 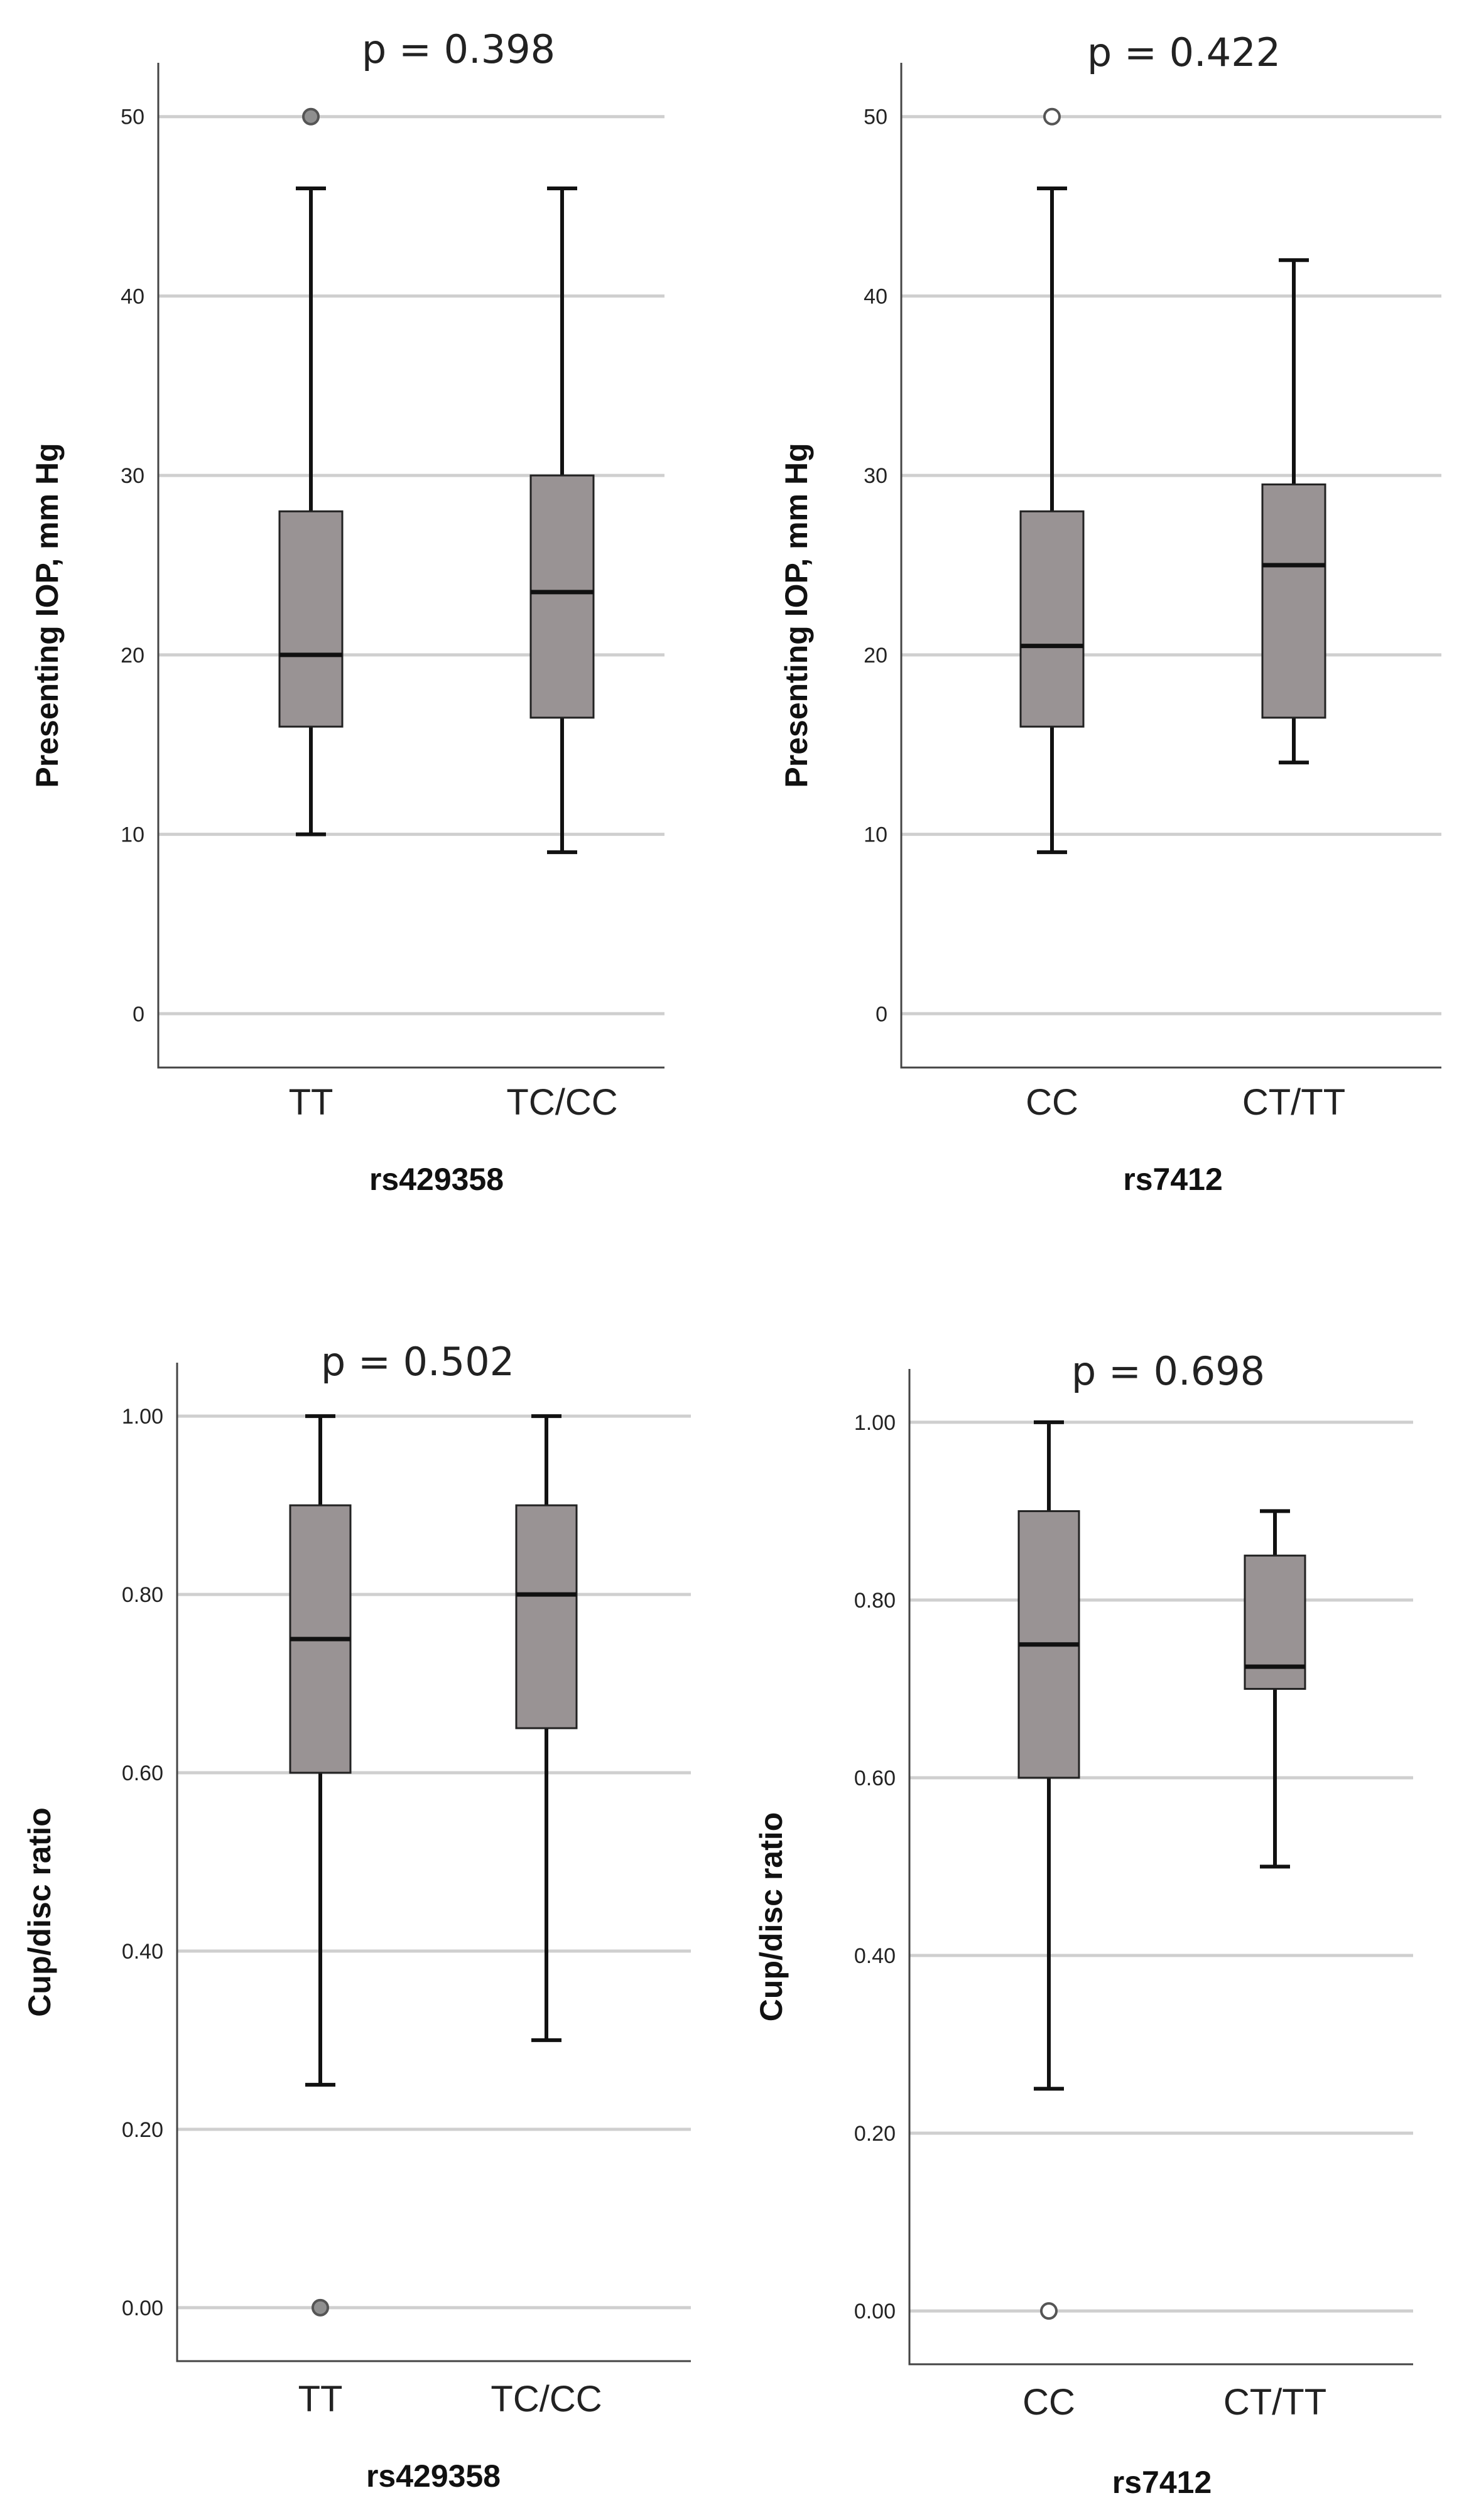 What do you see at coordinates (546, 1616) in the screenshot?
I see `p3-box2-iqr` at bounding box center [546, 1616].